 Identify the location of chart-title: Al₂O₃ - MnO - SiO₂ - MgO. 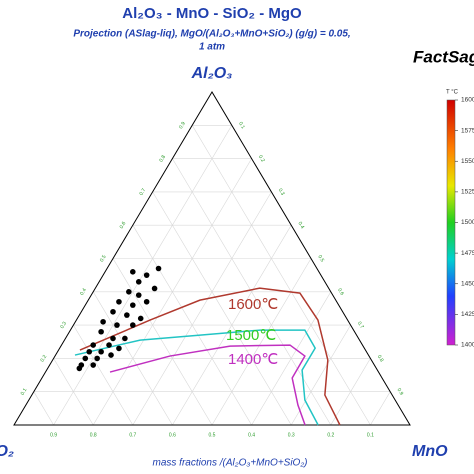
(212, 13).